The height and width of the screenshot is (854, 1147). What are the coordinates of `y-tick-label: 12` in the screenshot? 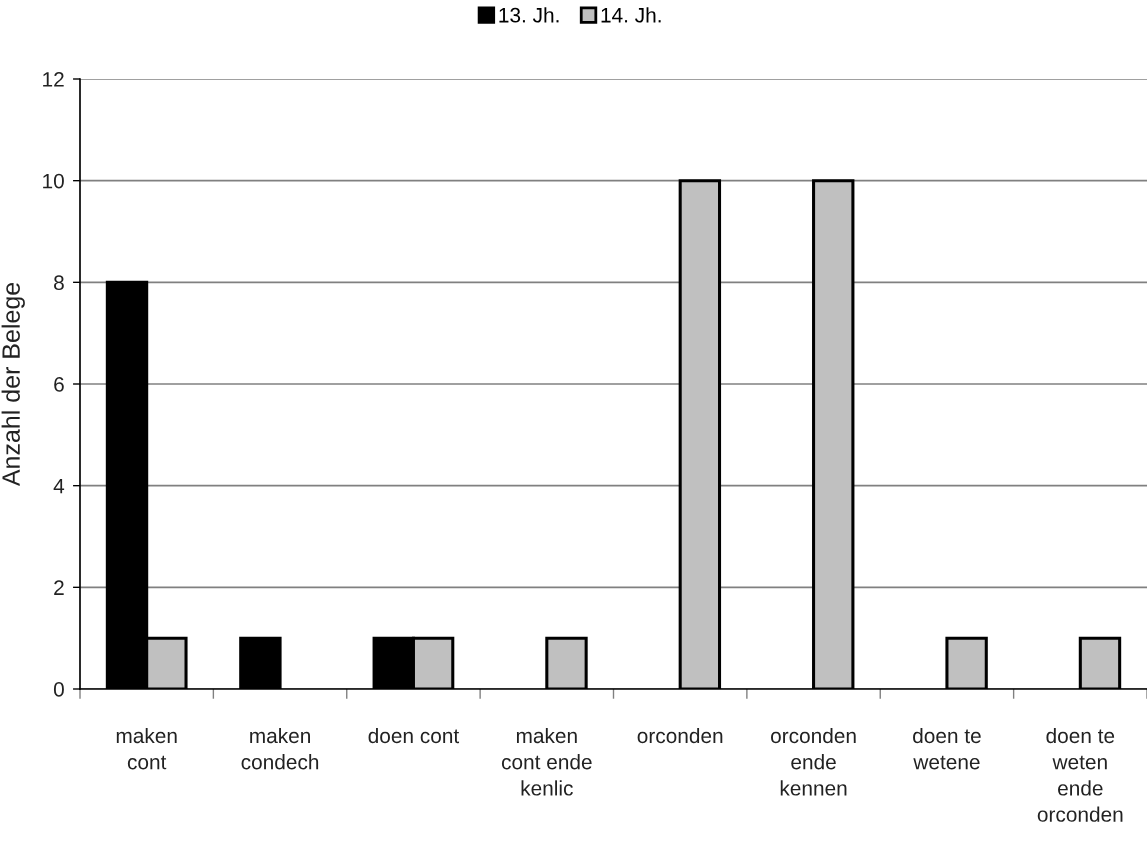 It's located at (53, 79).